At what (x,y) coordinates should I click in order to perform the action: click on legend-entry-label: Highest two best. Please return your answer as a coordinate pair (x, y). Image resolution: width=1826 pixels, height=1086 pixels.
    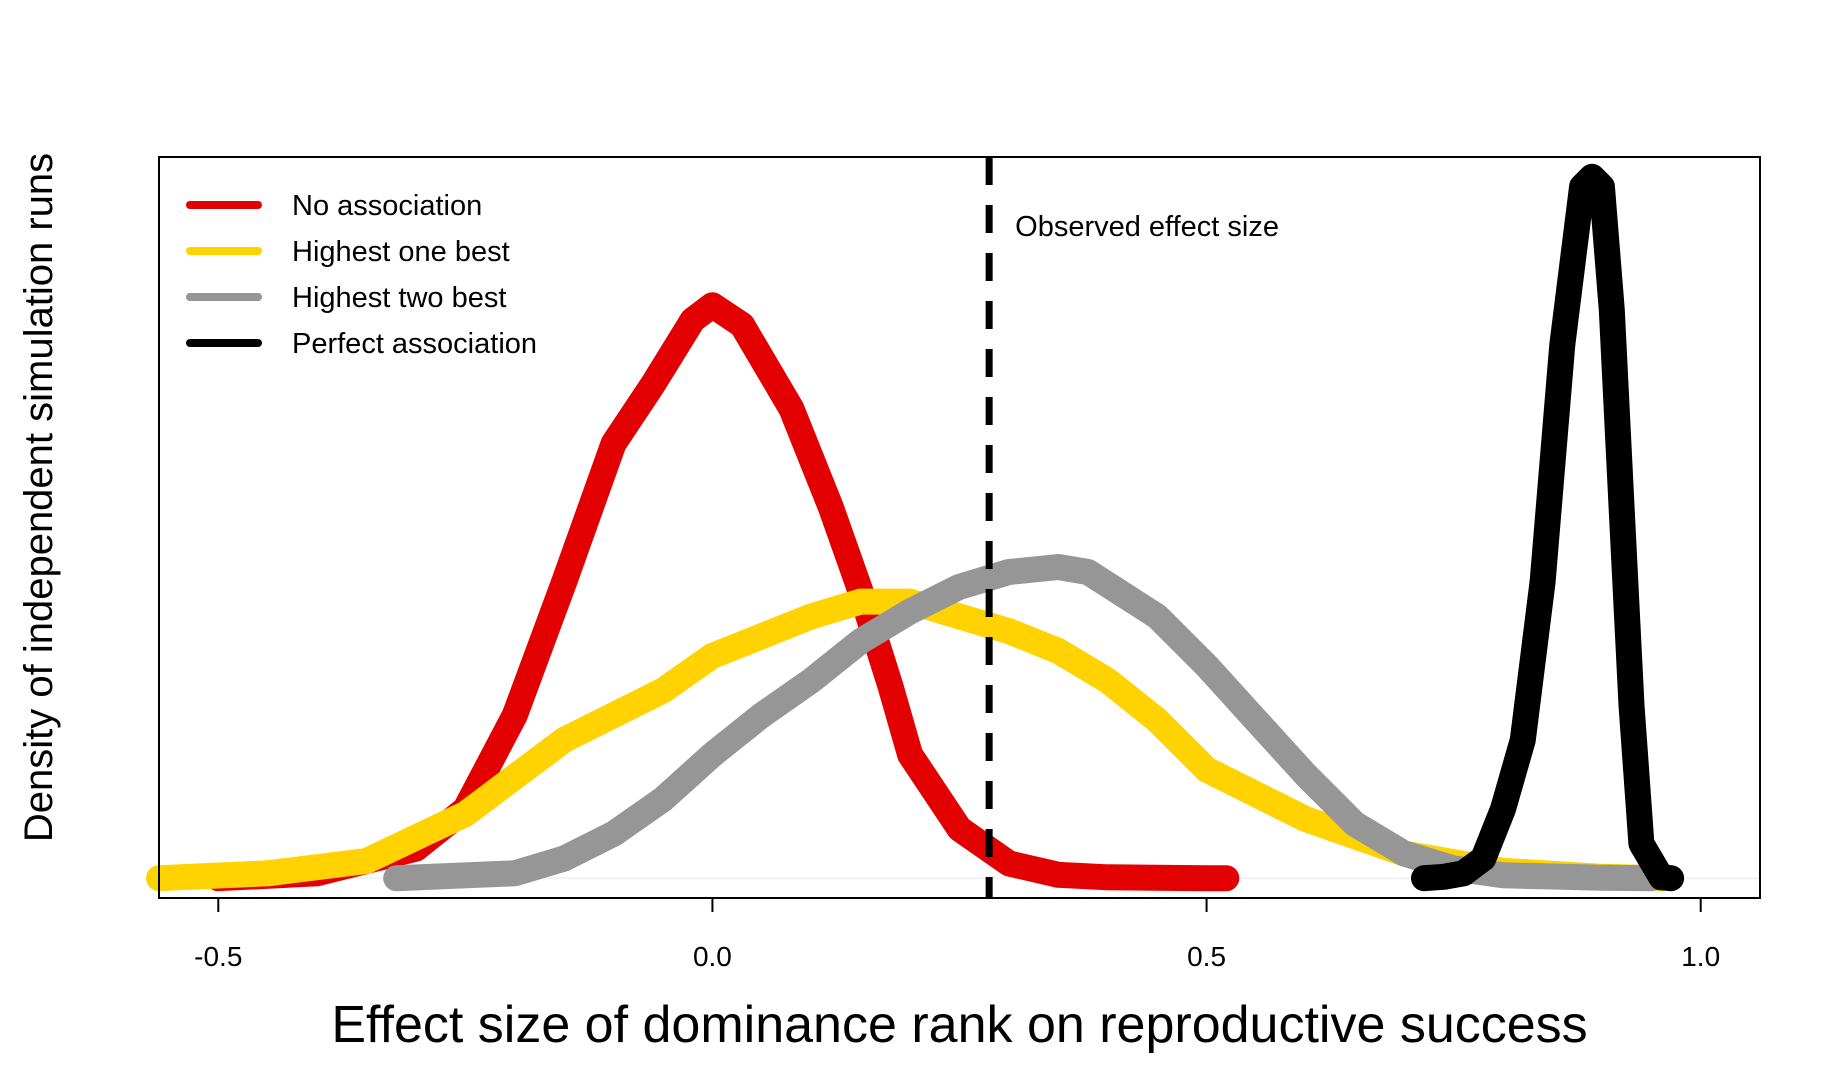
    Looking at the image, I should click on (399, 298).